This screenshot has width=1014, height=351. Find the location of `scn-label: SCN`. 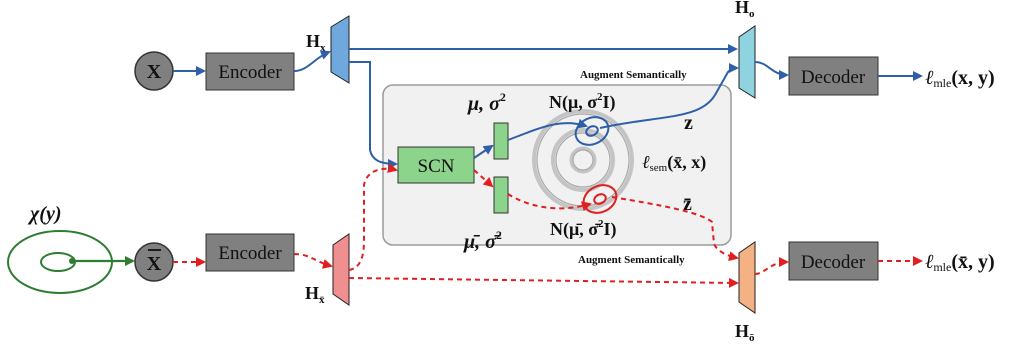

scn-label: SCN is located at coordinates (436, 166).